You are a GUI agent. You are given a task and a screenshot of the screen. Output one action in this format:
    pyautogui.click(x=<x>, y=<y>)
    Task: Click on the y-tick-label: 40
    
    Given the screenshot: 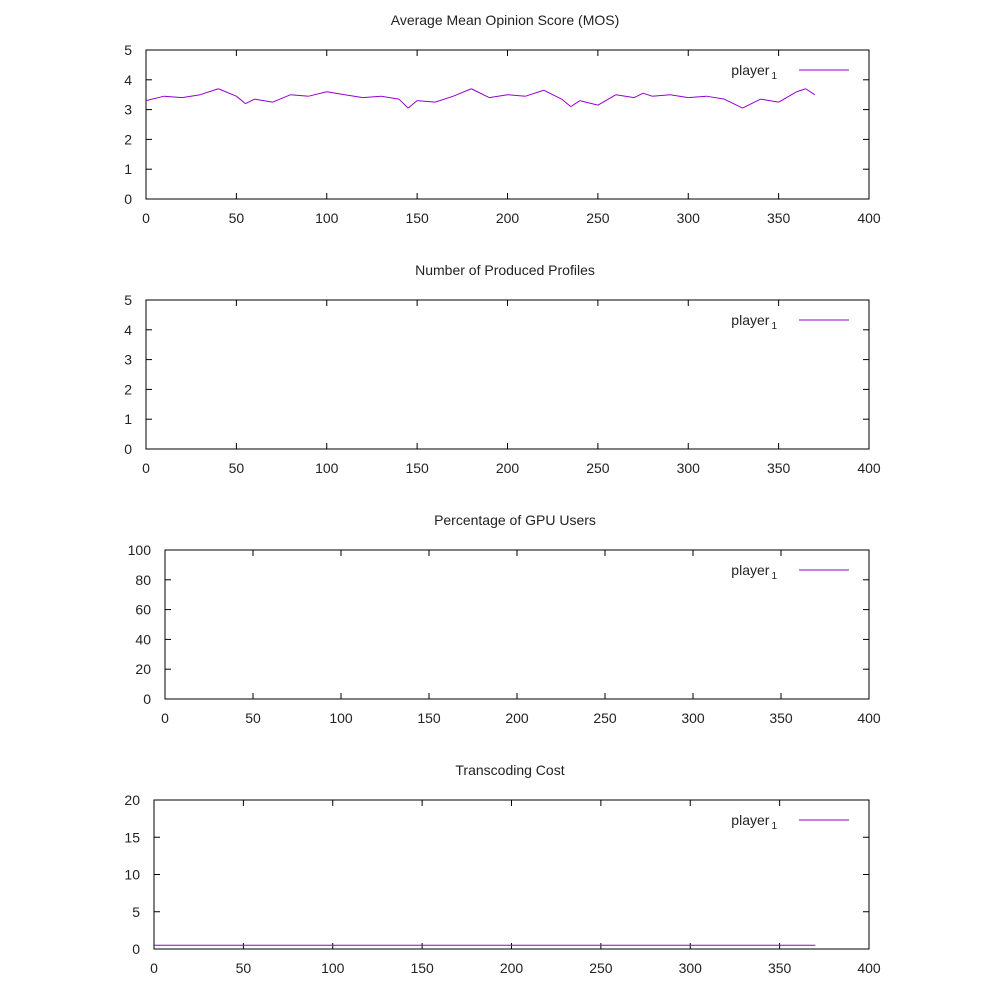 What is the action you would take?
    pyautogui.click(x=143, y=639)
    